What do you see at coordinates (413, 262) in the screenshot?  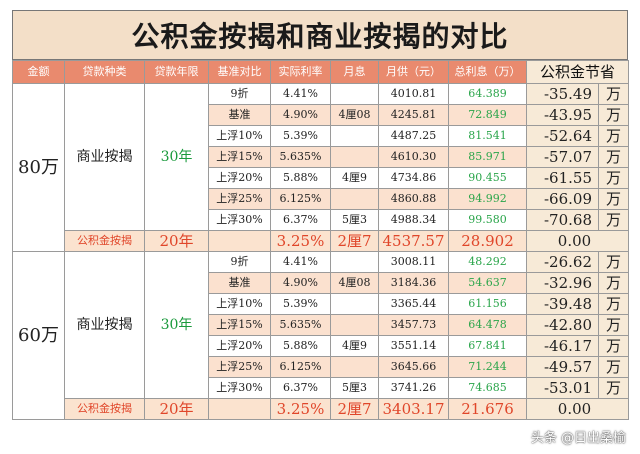 I see `monthly-payment: 3008.11` at bounding box center [413, 262].